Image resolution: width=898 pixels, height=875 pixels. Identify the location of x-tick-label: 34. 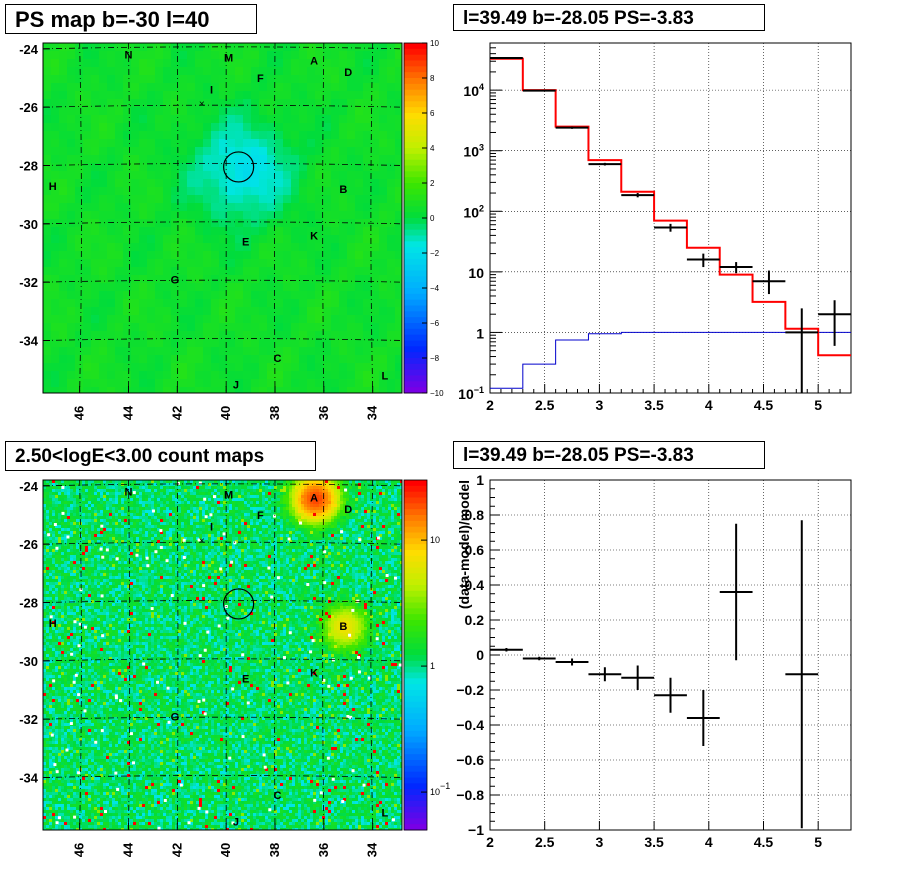
(372, 412).